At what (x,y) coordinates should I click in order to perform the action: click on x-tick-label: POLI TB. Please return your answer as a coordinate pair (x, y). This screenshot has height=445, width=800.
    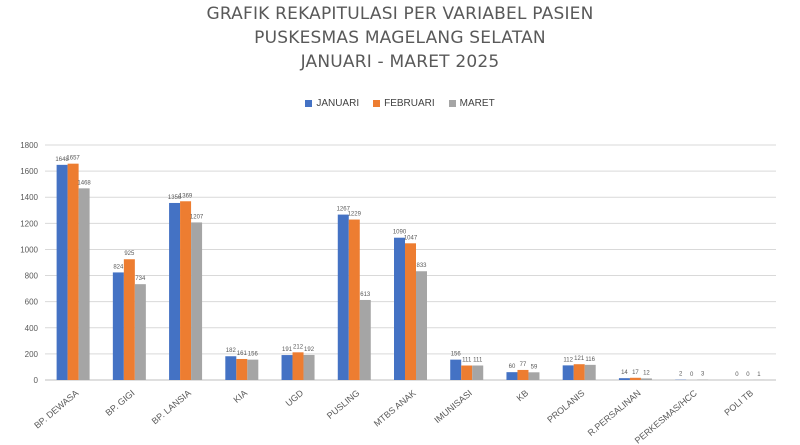
    Looking at the image, I should click on (738, 403).